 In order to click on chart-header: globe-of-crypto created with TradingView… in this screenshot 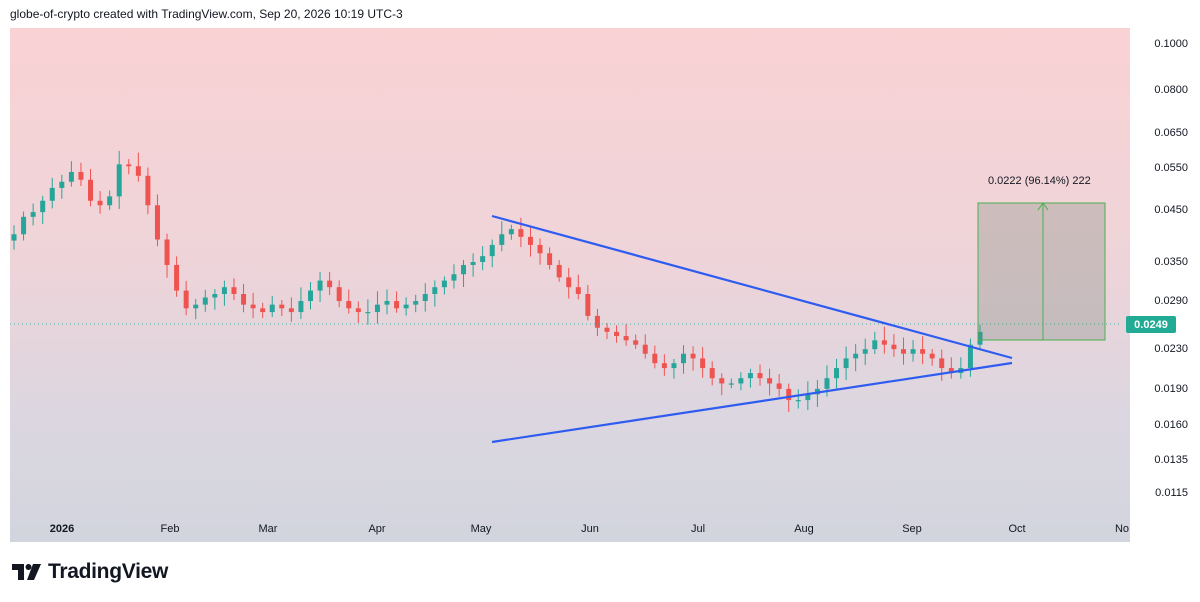, I will do `click(206, 14)`.